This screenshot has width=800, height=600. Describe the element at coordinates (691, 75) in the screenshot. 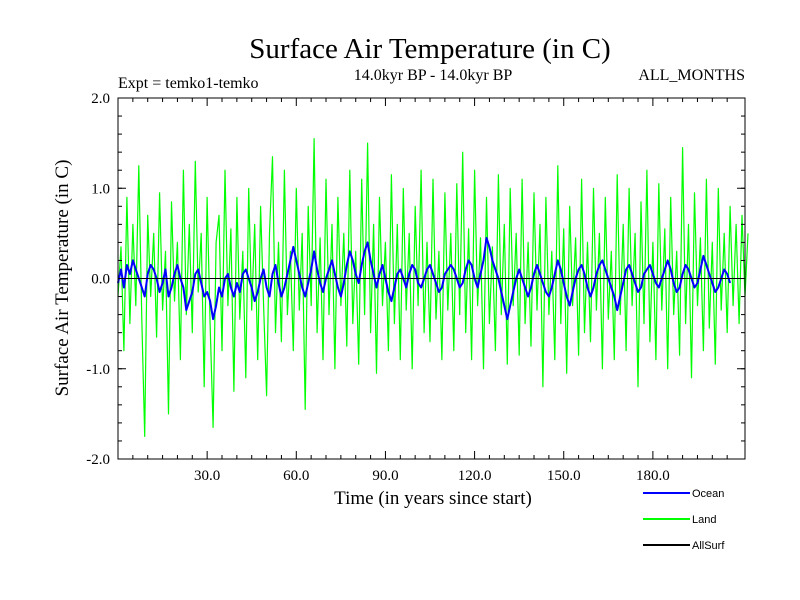

I see `subtitle-months: ALL_MONTHS` at that location.